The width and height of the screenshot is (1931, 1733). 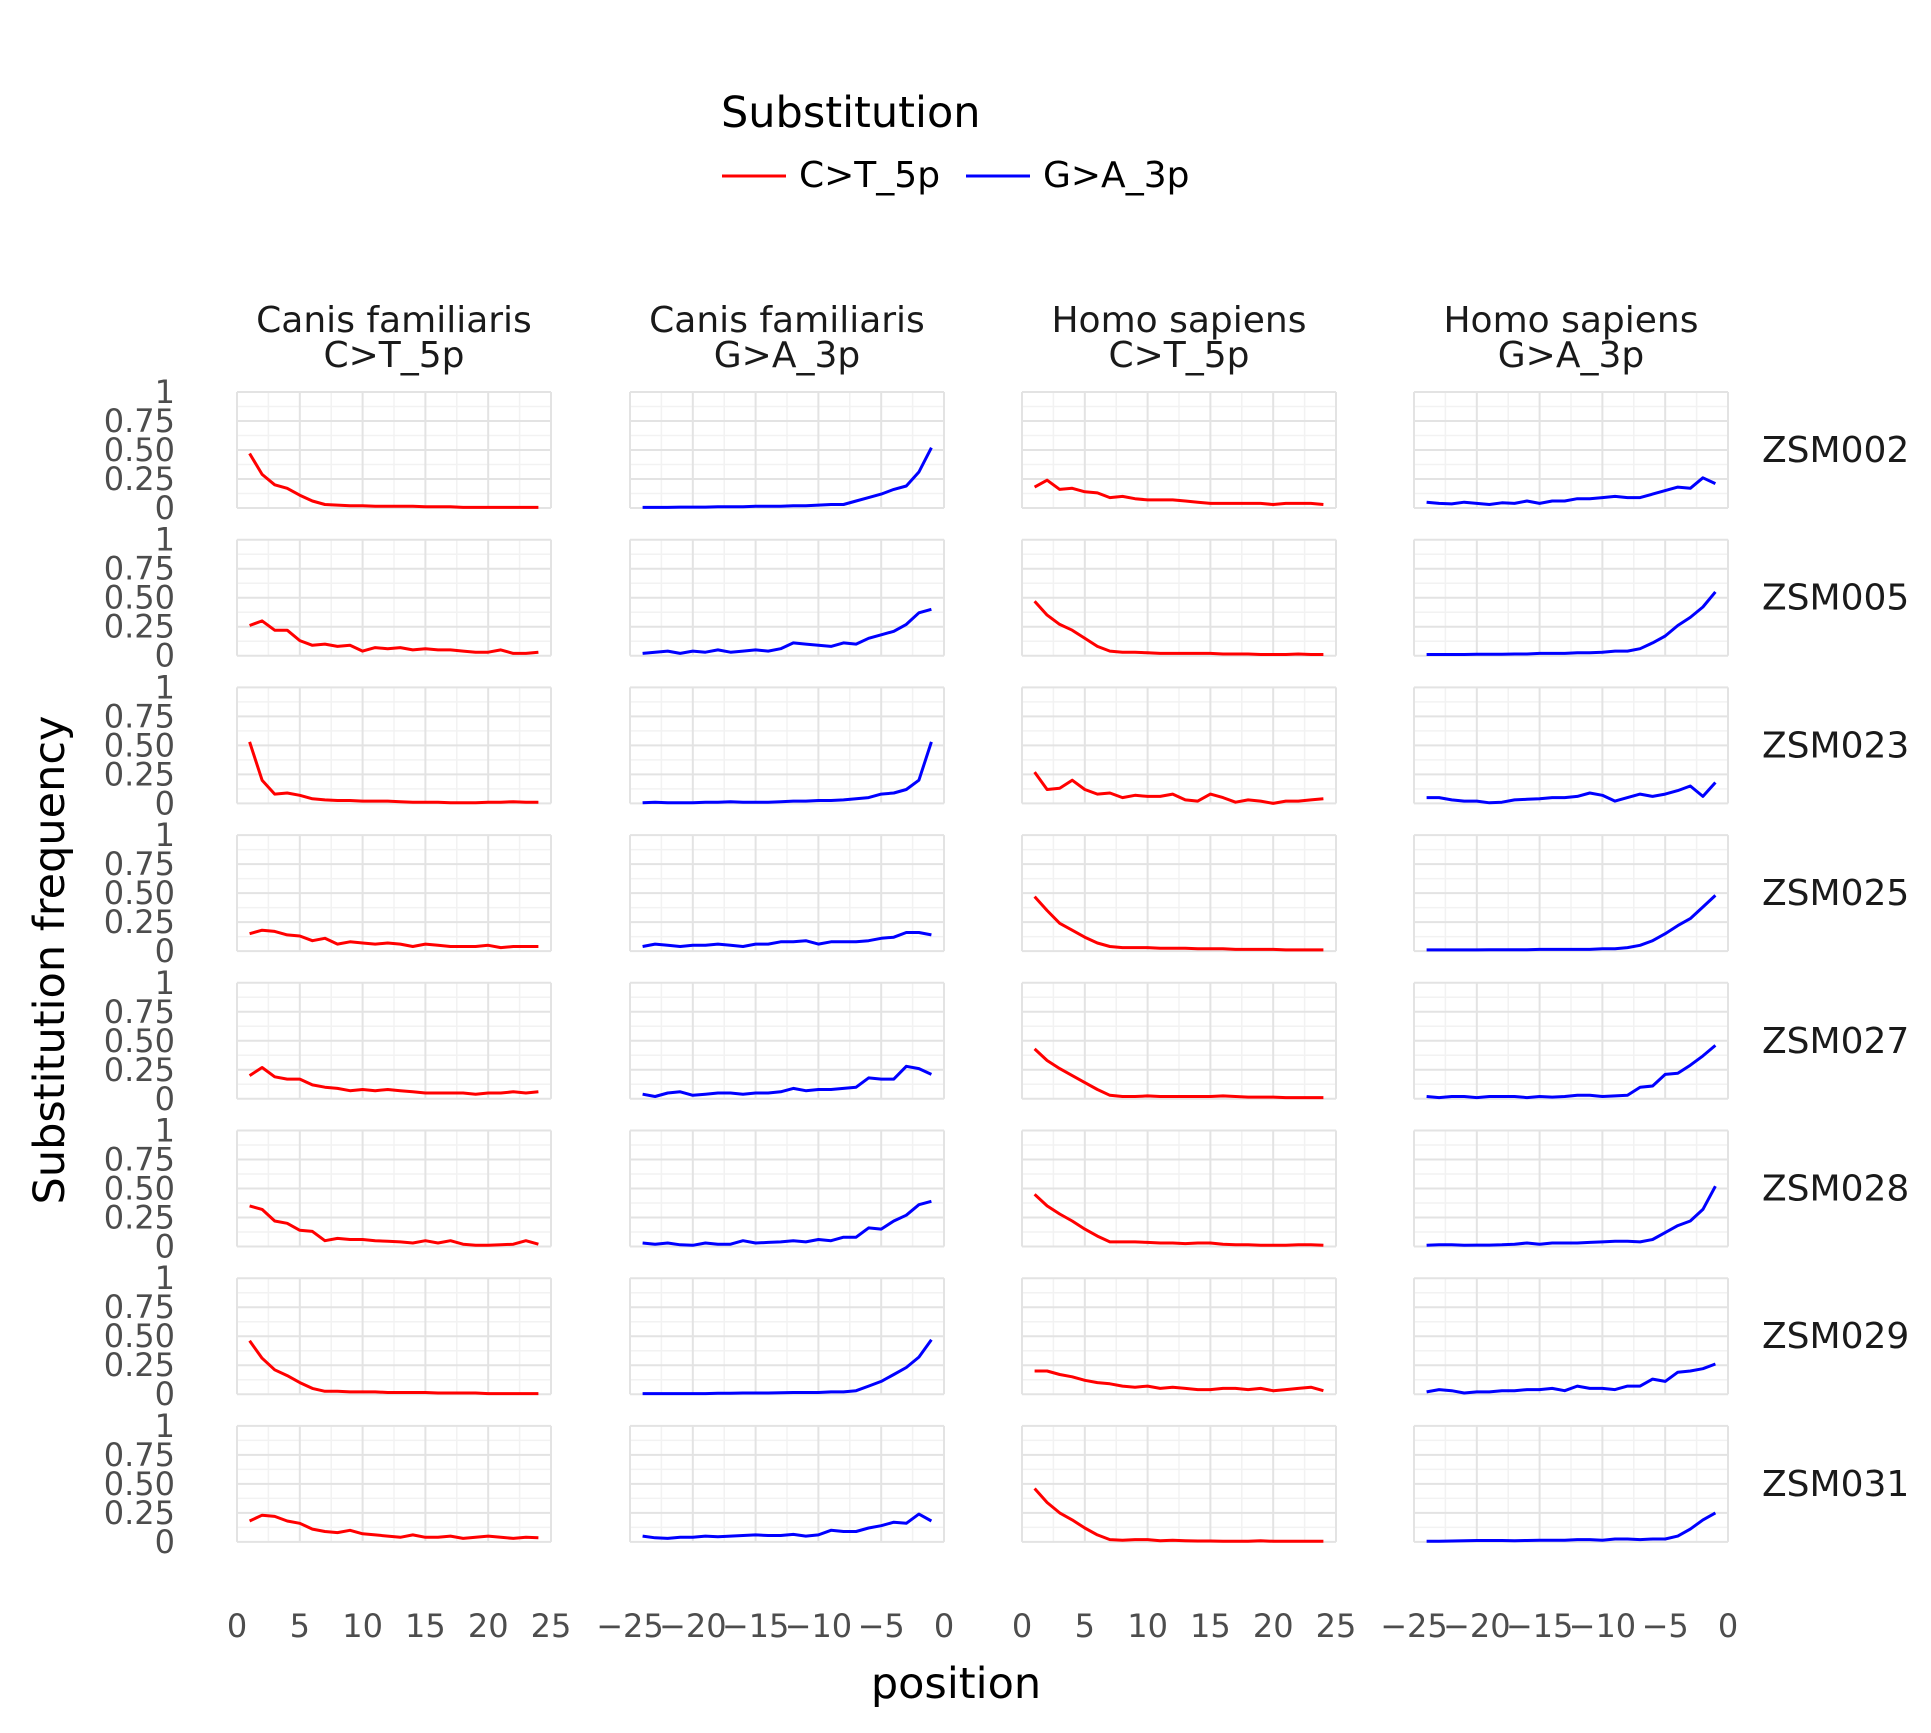 What do you see at coordinates (1007, 745) in the screenshot?
I see `panel-row-zsm023: ZSM023 00.250.500.751` at bounding box center [1007, 745].